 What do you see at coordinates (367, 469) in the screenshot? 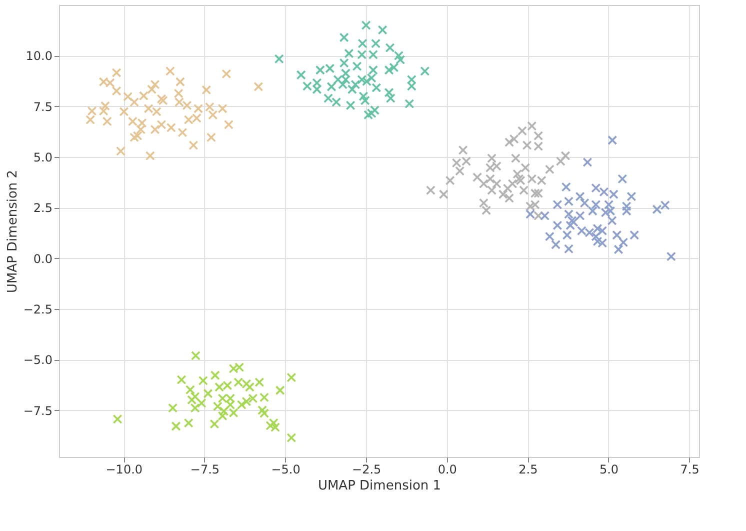
I see `x-tick-label: −2.5` at bounding box center [367, 469].